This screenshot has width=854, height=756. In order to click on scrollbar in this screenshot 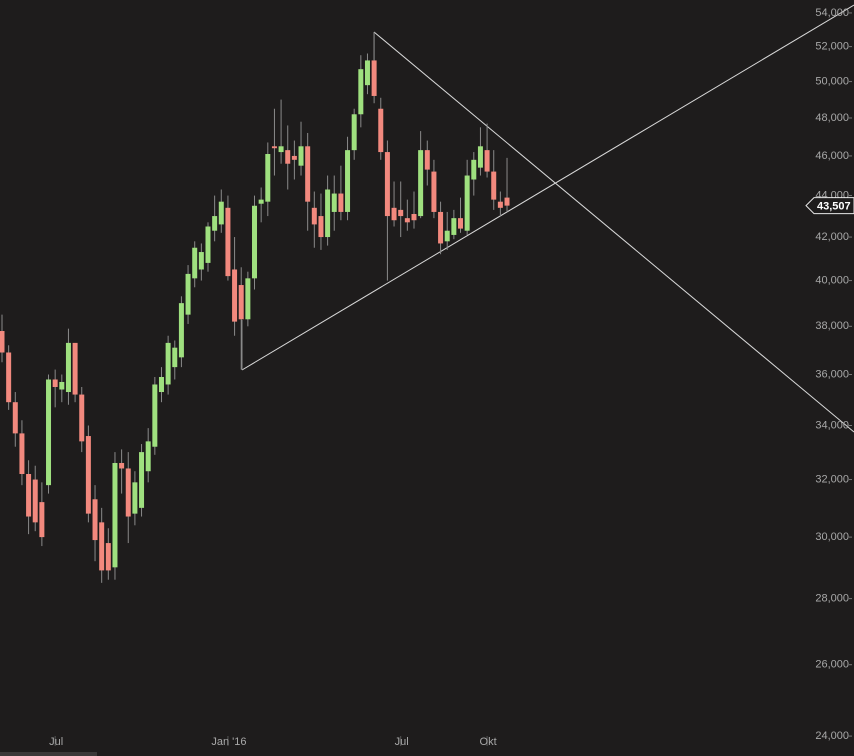, I will do `click(48, 754)`.